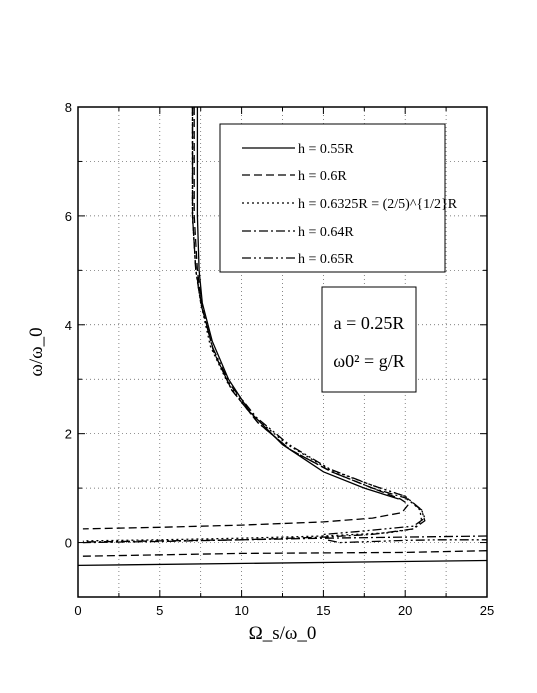  I want to click on legend-label-3: h = 0.6325R = (2/5)^{1/2}R, so click(378, 204).